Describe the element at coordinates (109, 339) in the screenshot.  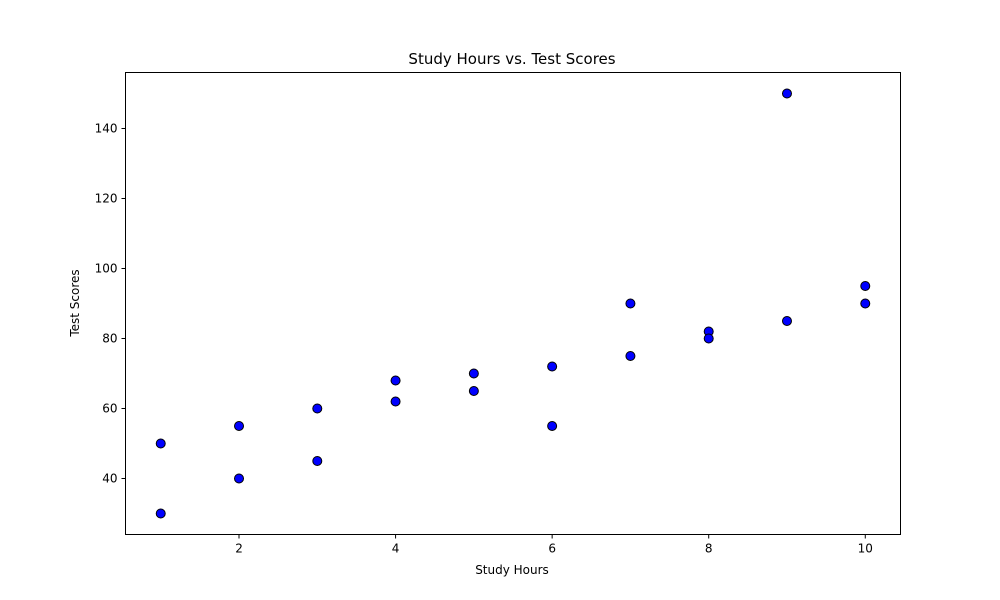
I see `y-tick-label: 80` at that location.